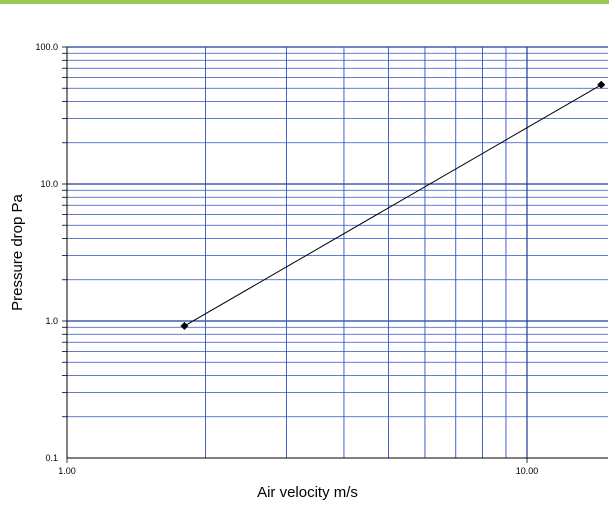  I want to click on y-tick-label-10: 10.0, so click(49, 184).